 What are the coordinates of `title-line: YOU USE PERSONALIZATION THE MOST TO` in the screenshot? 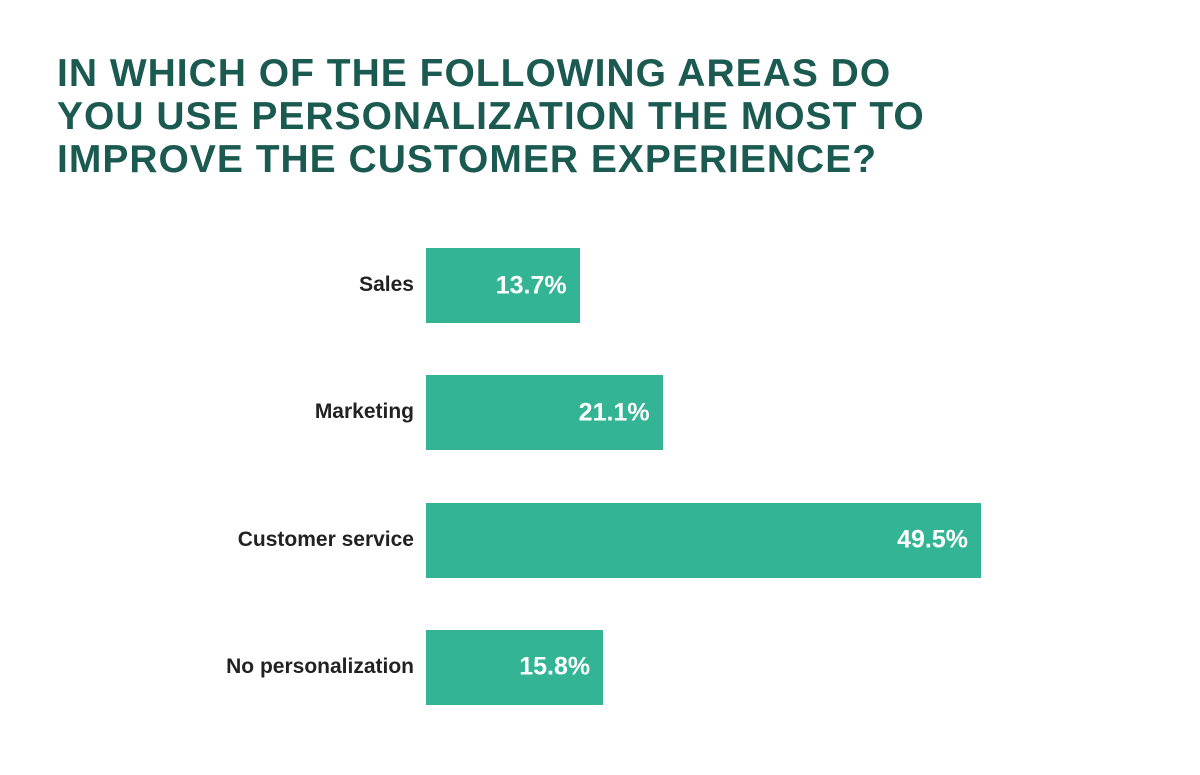 It's located at (491, 116).